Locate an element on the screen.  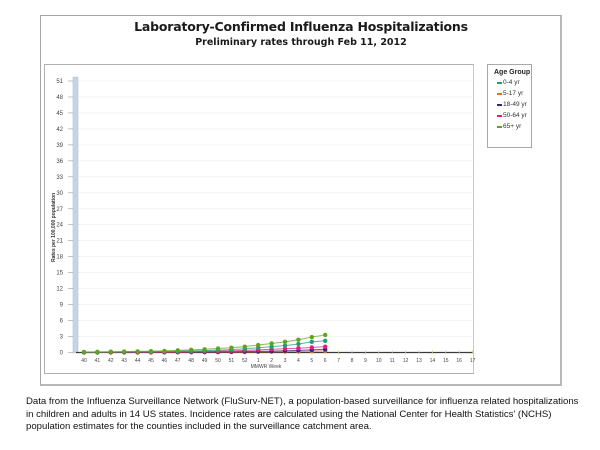
y-tick-label: 45 is located at coordinates (59, 114).